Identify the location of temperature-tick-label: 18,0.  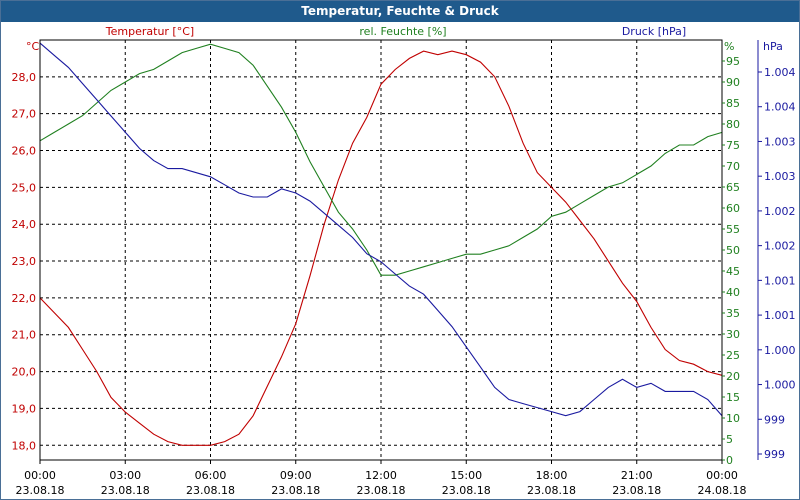
(24, 445).